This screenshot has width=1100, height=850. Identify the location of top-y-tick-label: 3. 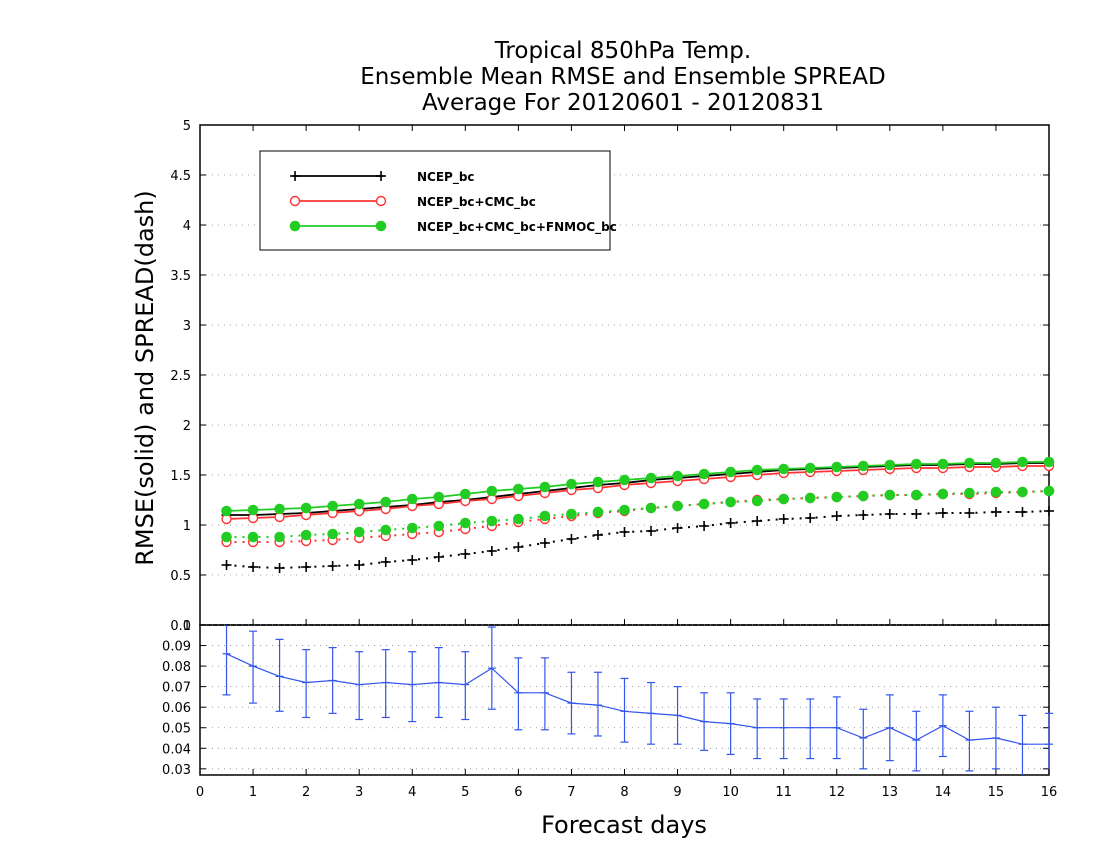
(187, 326).